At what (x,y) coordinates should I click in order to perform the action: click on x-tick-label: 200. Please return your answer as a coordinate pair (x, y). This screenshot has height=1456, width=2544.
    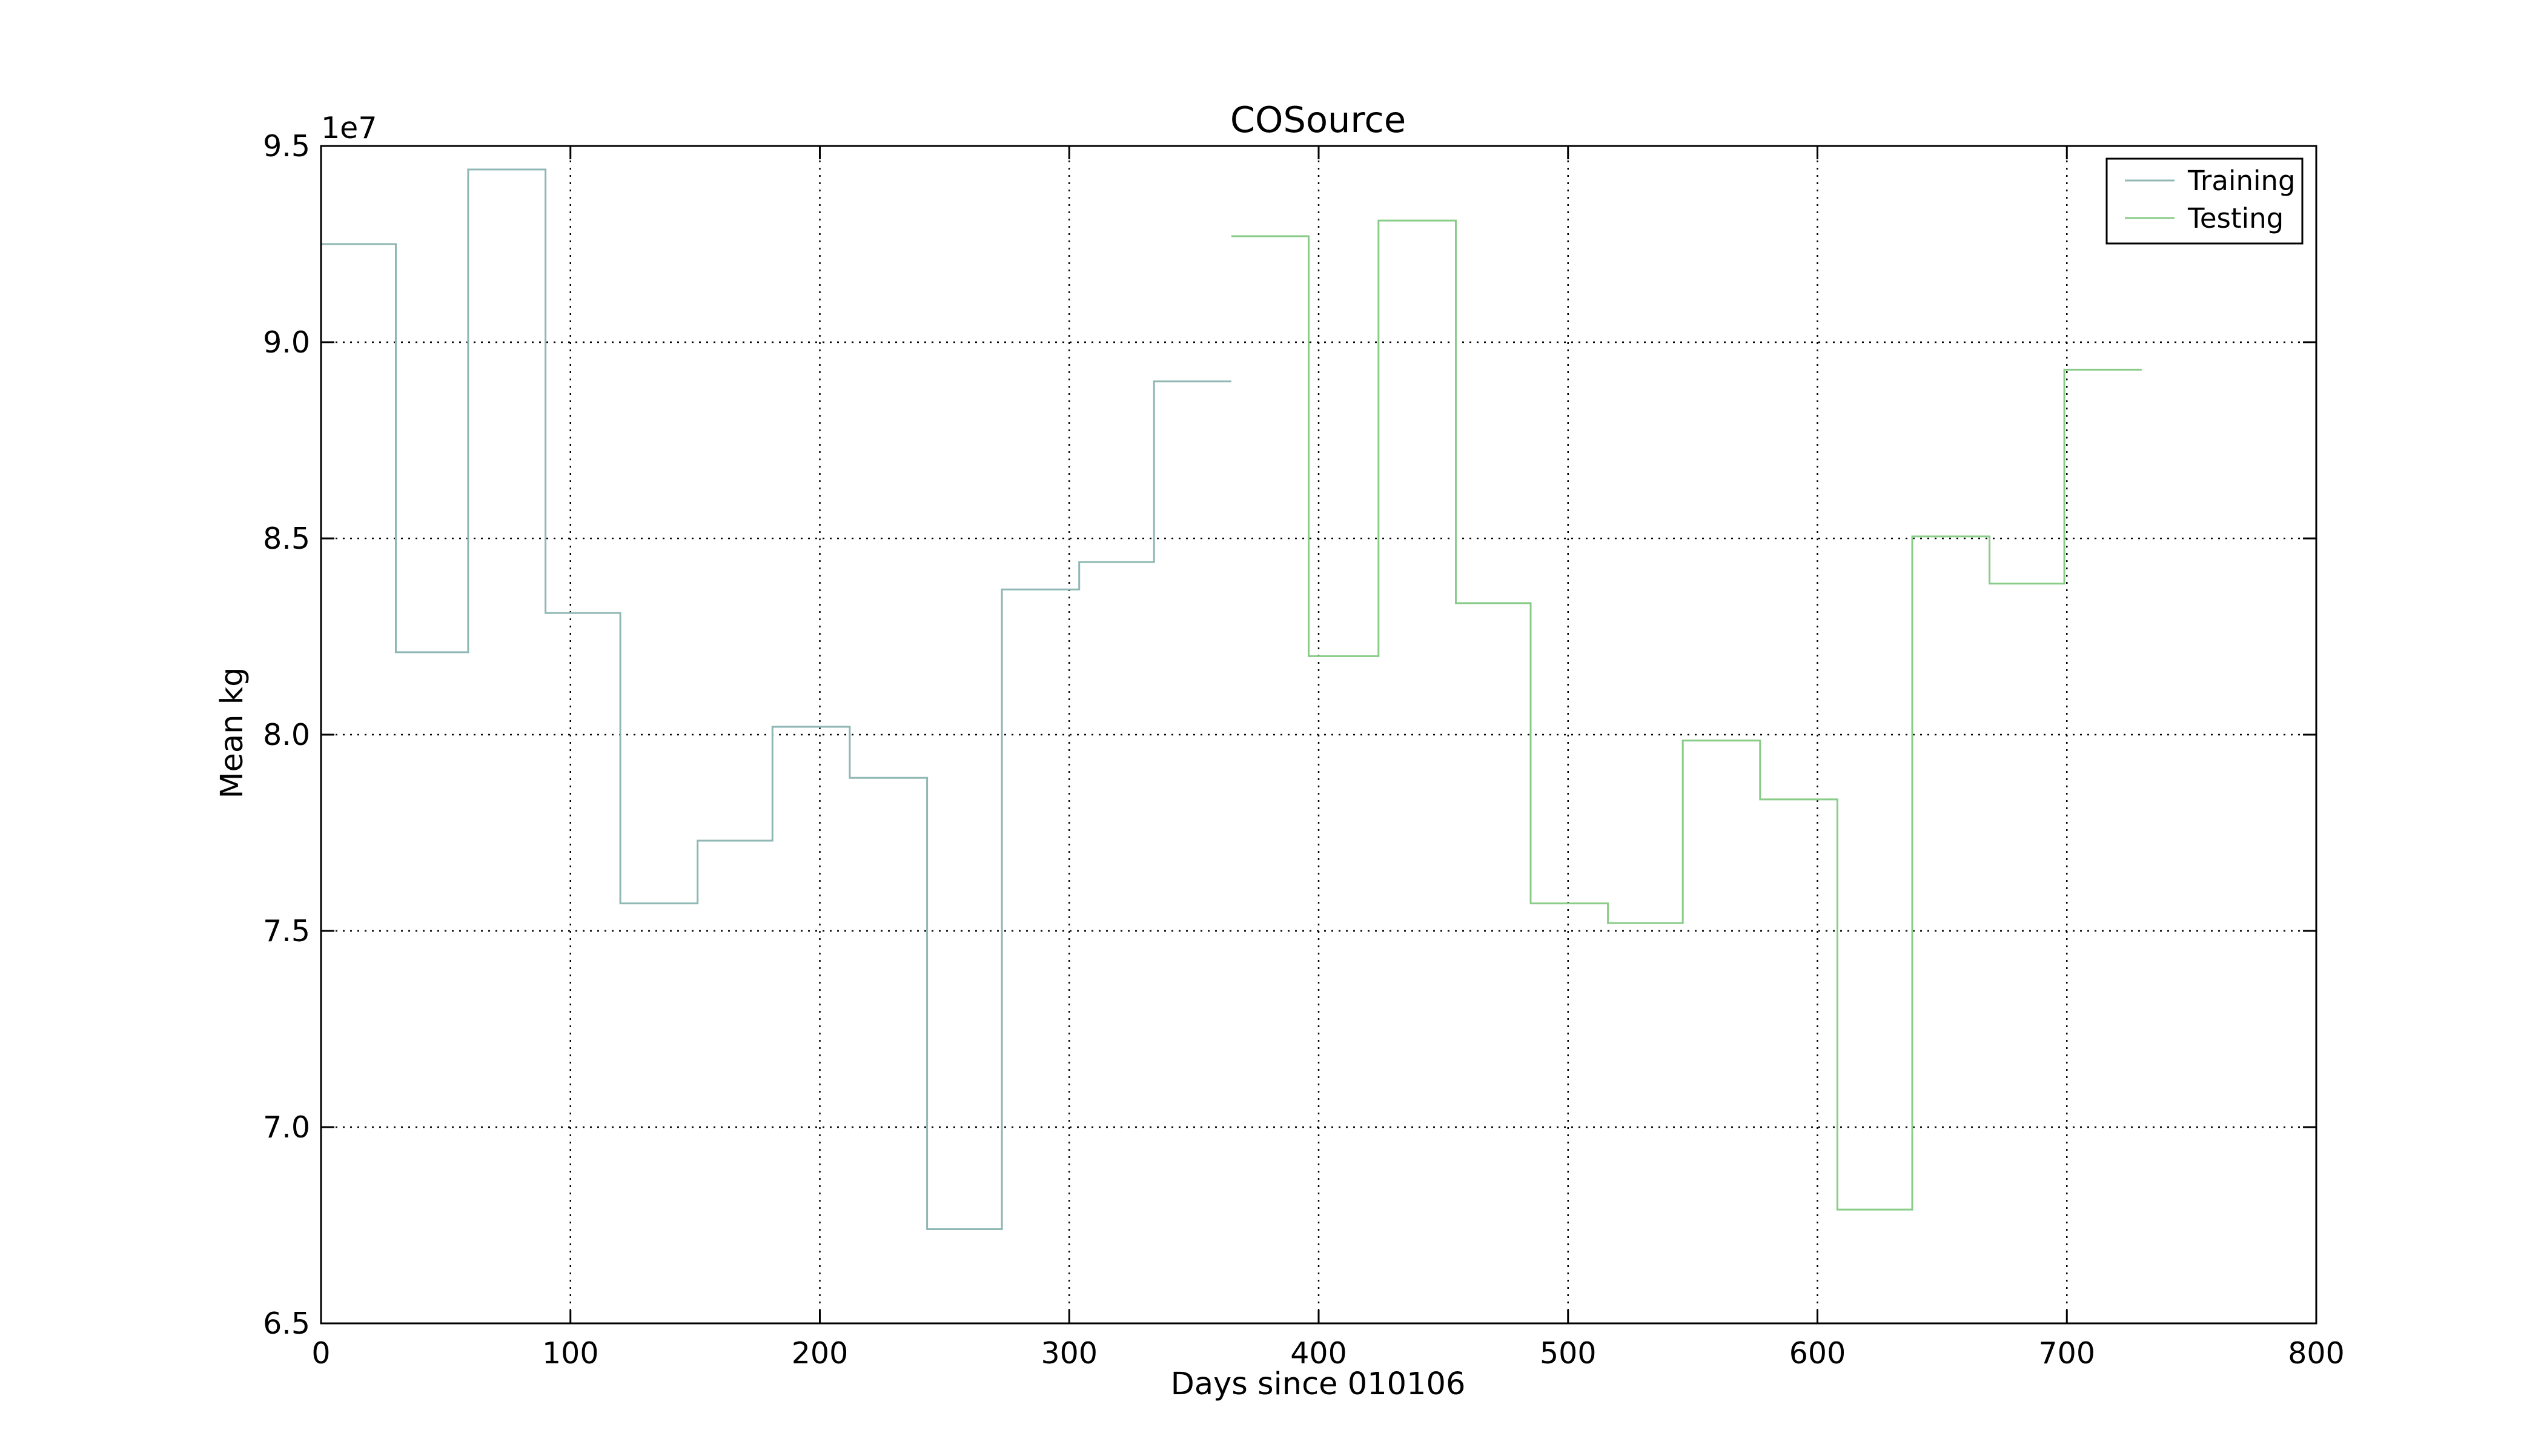
    Looking at the image, I should click on (820, 1353).